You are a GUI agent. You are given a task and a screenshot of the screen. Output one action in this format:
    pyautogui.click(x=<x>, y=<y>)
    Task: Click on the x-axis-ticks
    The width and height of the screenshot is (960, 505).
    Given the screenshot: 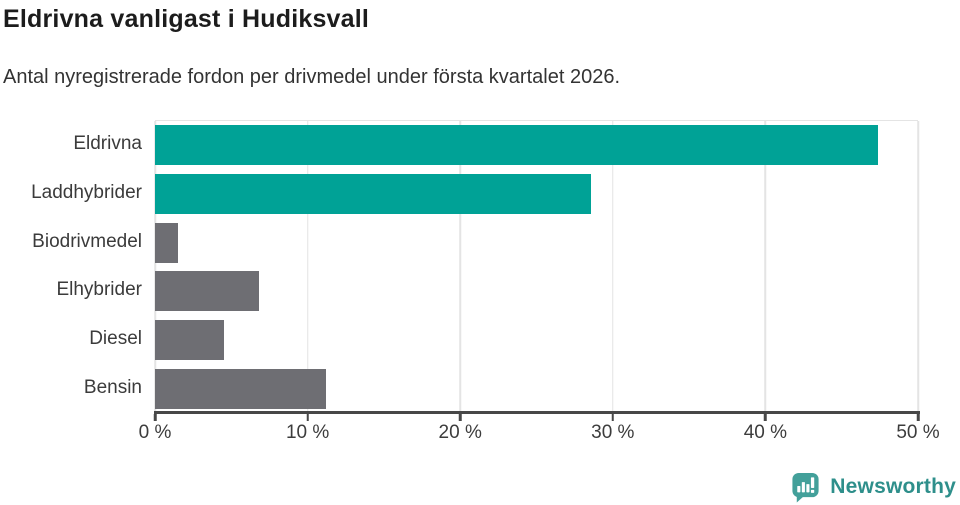 What is the action you would take?
    pyautogui.click(x=536, y=418)
    